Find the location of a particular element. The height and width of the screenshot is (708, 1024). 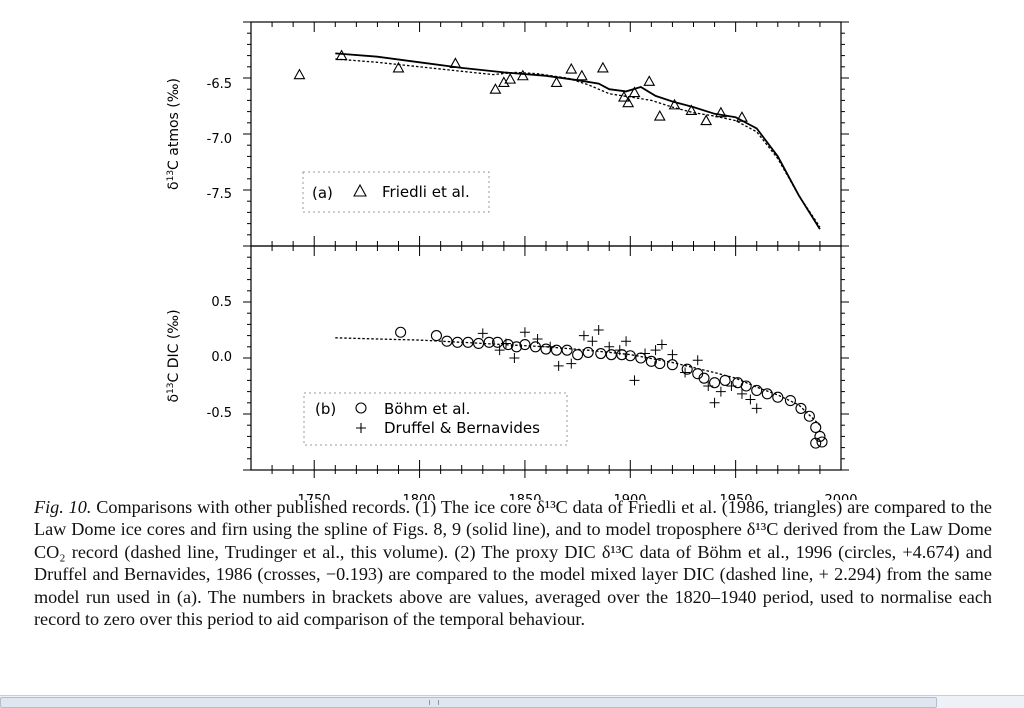

xtick-label: 2000 is located at coordinates (840, 496).